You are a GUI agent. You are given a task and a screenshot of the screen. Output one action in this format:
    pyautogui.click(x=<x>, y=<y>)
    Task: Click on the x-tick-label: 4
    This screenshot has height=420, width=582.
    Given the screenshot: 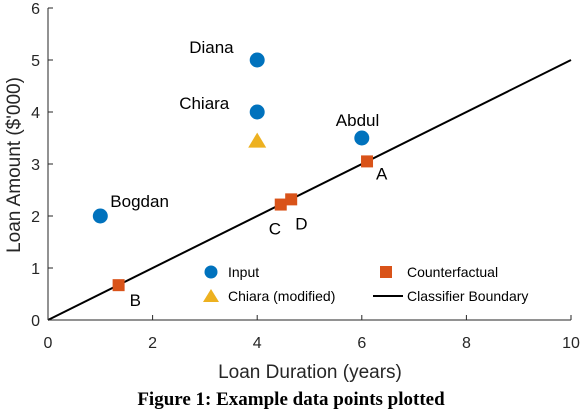 What is the action you would take?
    pyautogui.click(x=257, y=343)
    